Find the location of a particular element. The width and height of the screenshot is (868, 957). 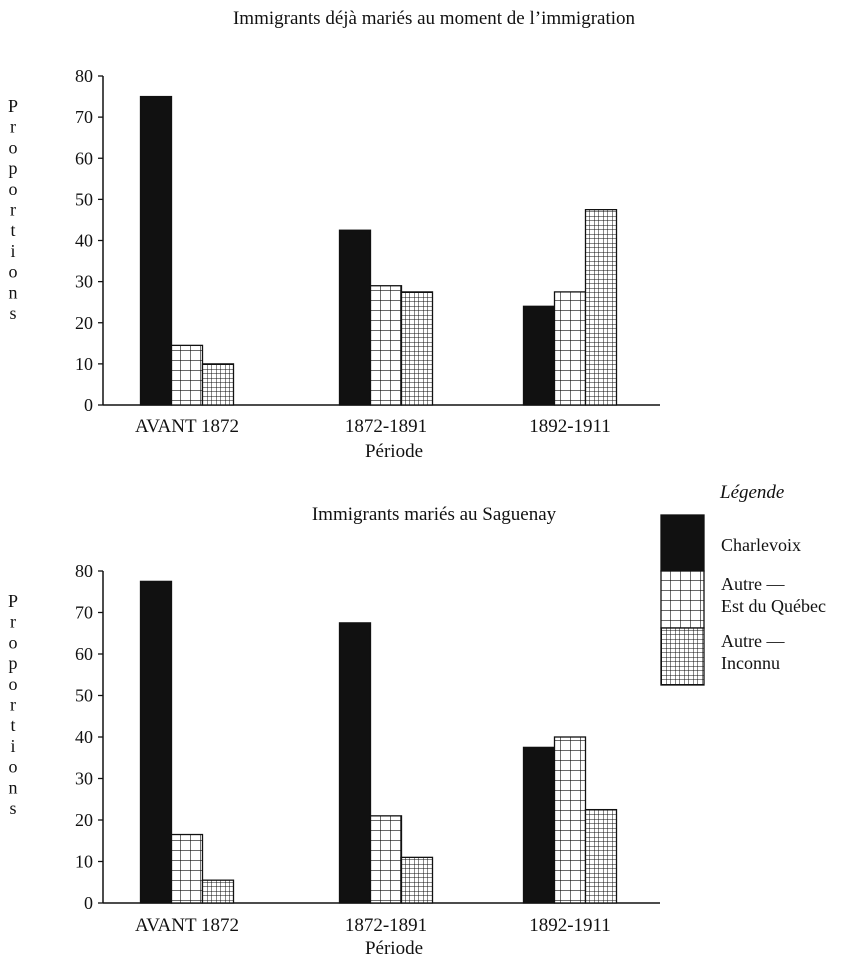

legend-label: Inconnu is located at coordinates (750, 663).